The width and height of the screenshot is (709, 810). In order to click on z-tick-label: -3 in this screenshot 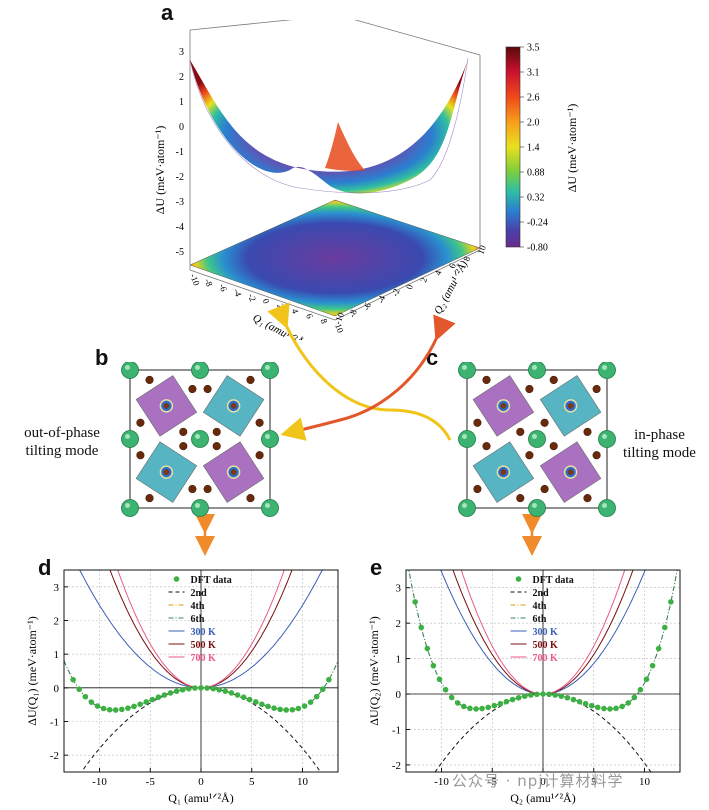, I will do `click(180, 202)`.